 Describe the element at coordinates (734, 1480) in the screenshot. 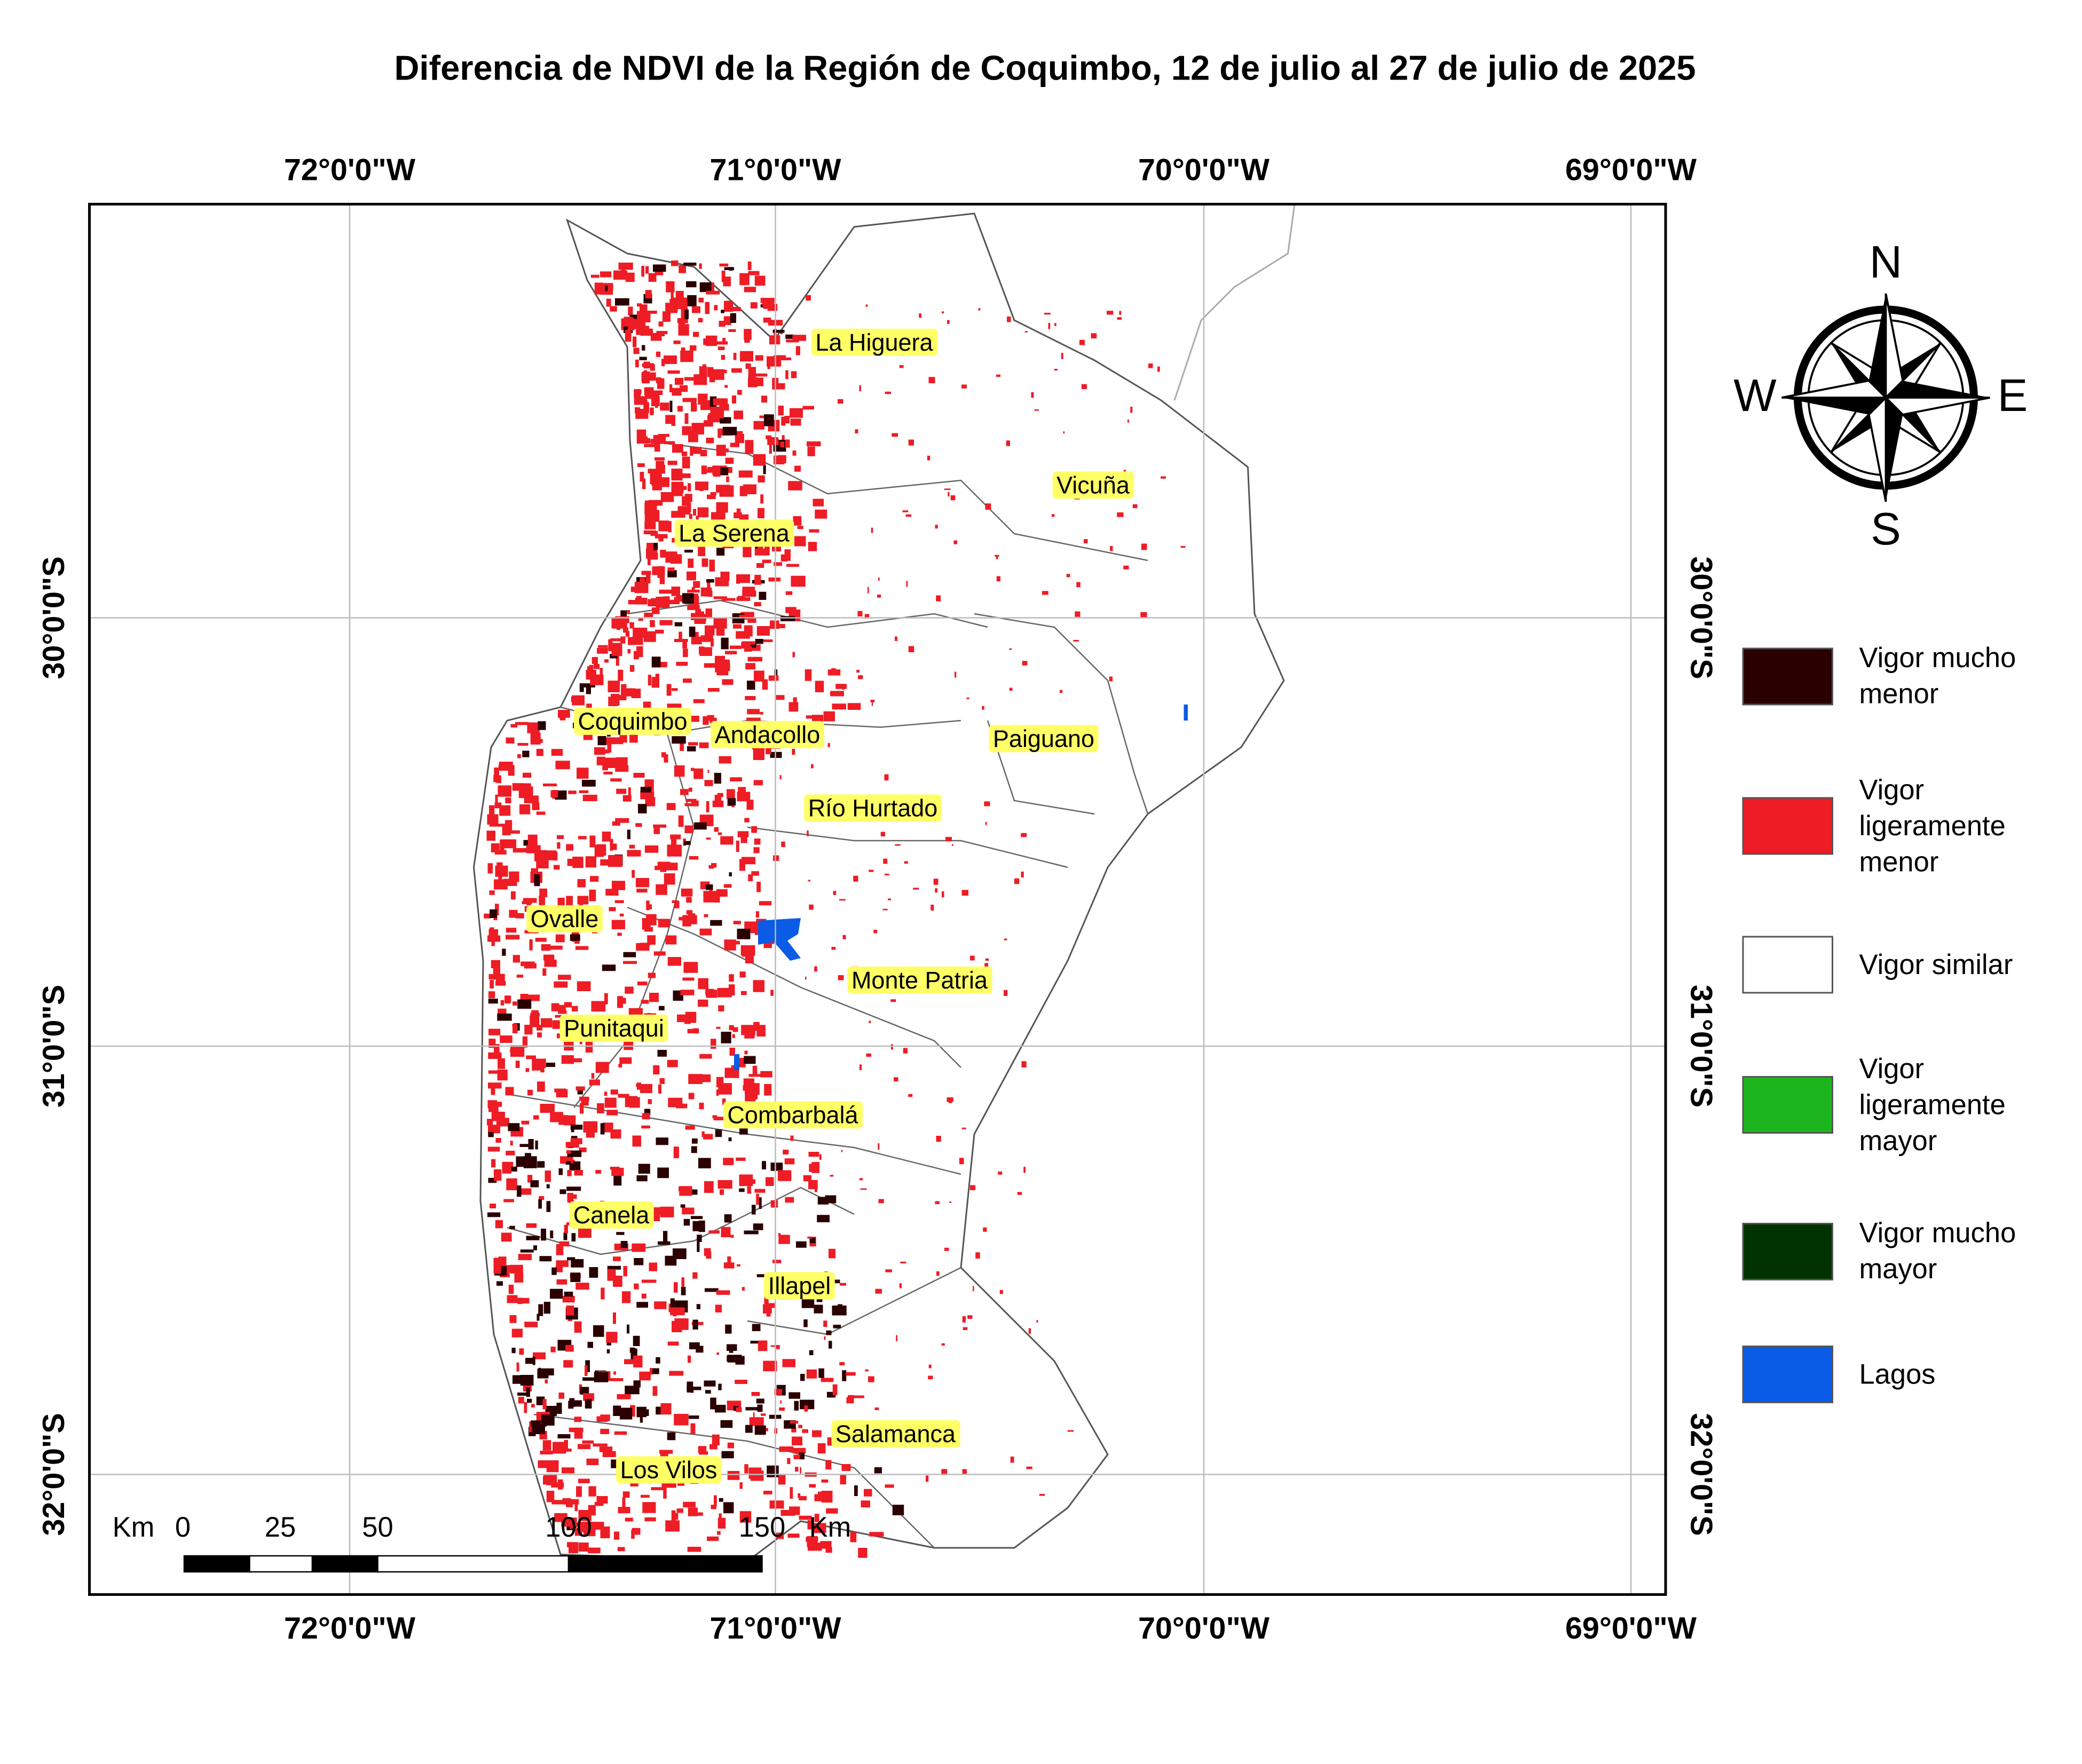

I see `commune-border` at that location.